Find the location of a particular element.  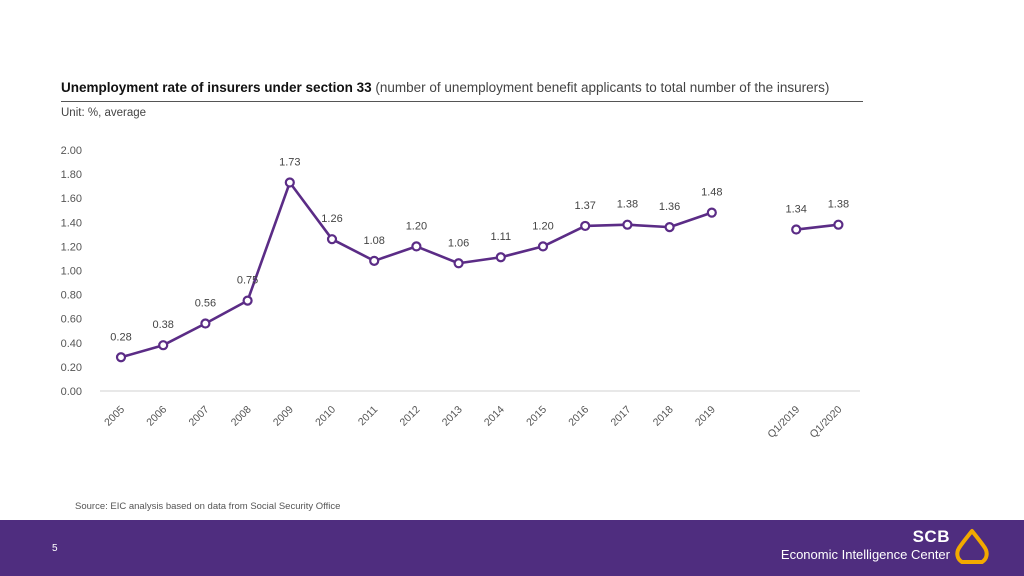

data-label: 1.36 is located at coordinates (669, 207).